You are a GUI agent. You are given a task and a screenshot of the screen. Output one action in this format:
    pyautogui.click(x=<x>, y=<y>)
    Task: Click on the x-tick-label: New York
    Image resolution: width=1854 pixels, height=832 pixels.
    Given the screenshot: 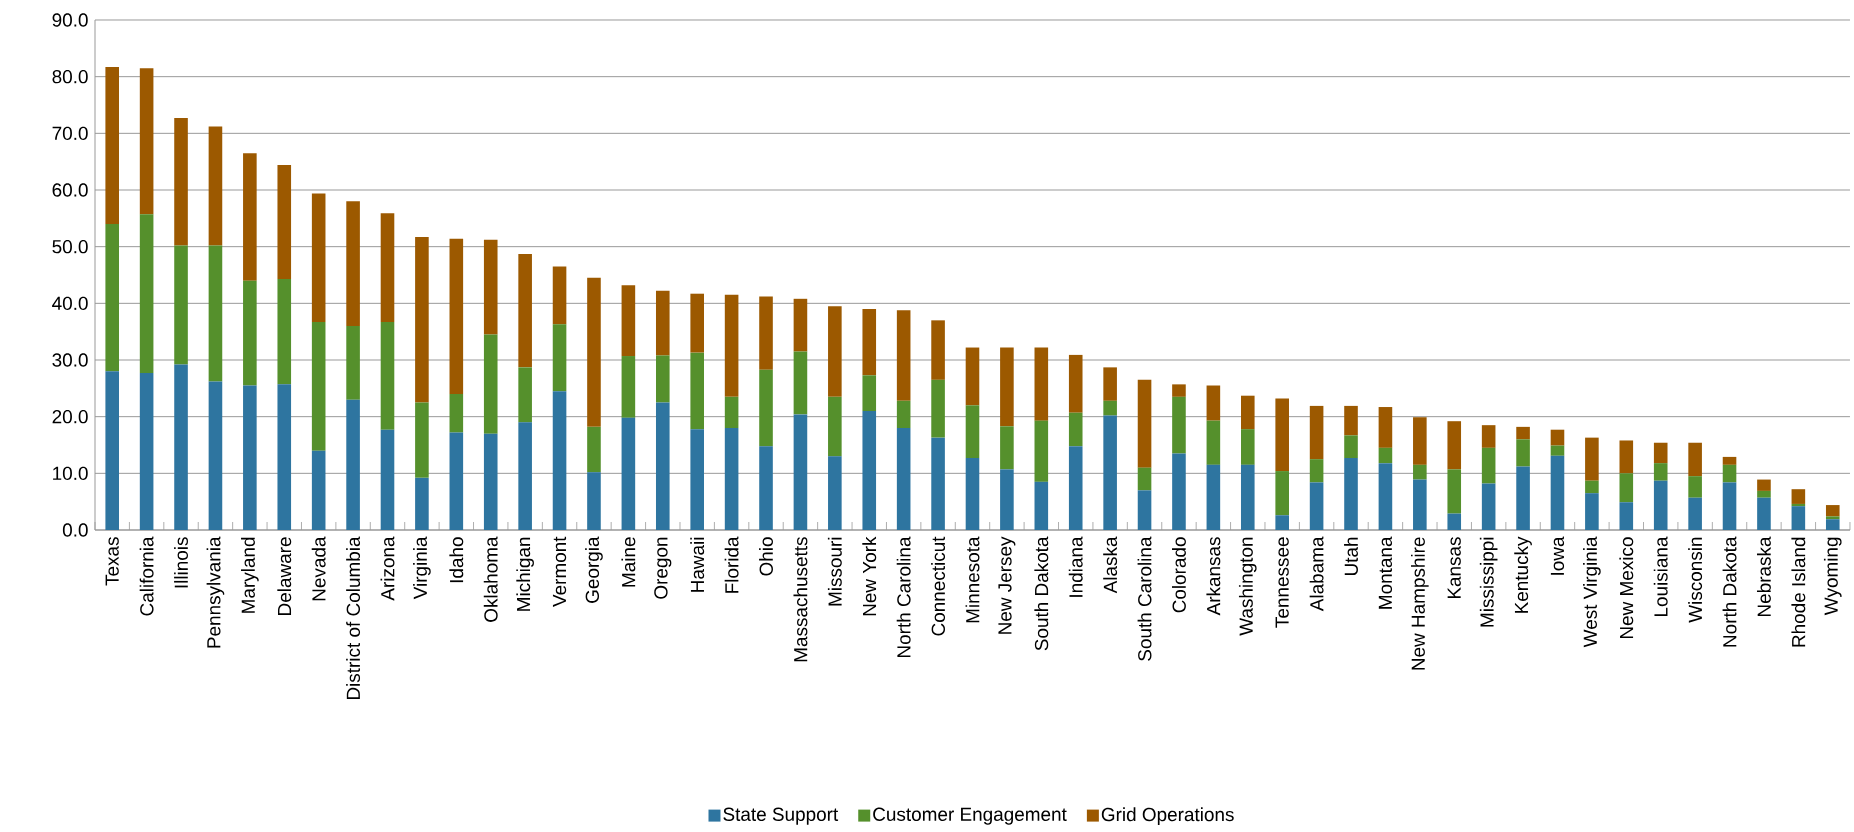 What is the action you would take?
    pyautogui.click(x=869, y=576)
    